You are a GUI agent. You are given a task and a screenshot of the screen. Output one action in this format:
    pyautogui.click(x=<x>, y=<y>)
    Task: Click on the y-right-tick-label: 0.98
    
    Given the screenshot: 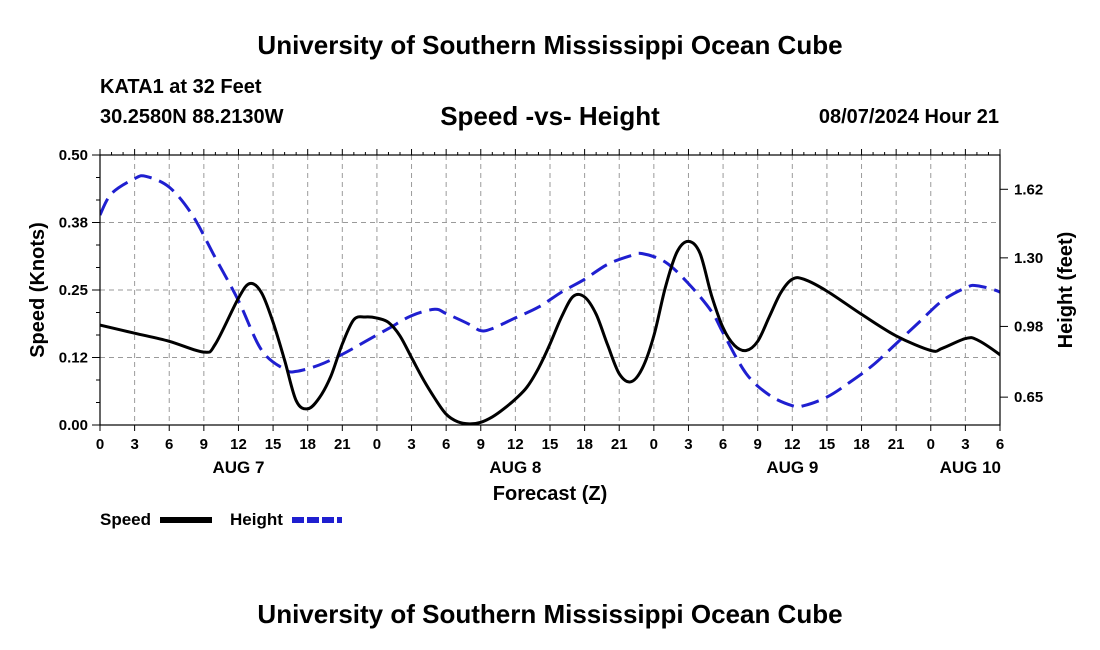 What is the action you would take?
    pyautogui.click(x=1028, y=326)
    